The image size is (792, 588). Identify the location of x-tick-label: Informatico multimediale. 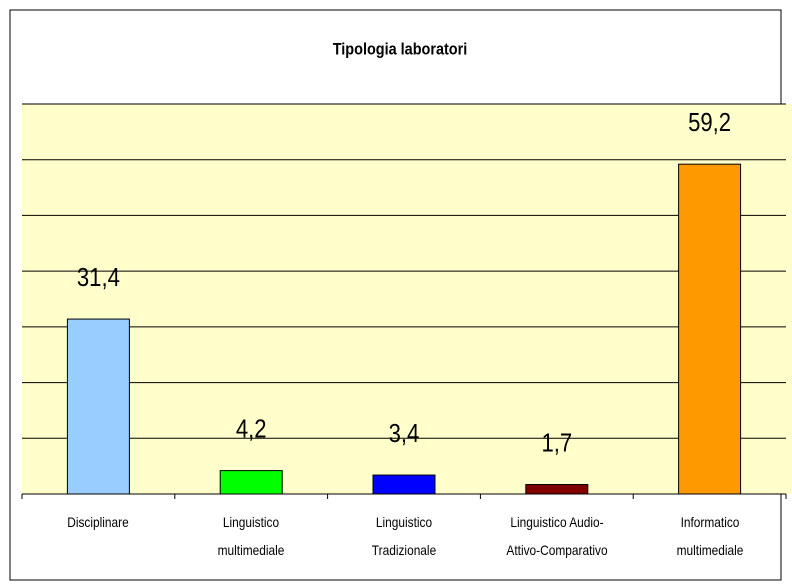
(709, 536).